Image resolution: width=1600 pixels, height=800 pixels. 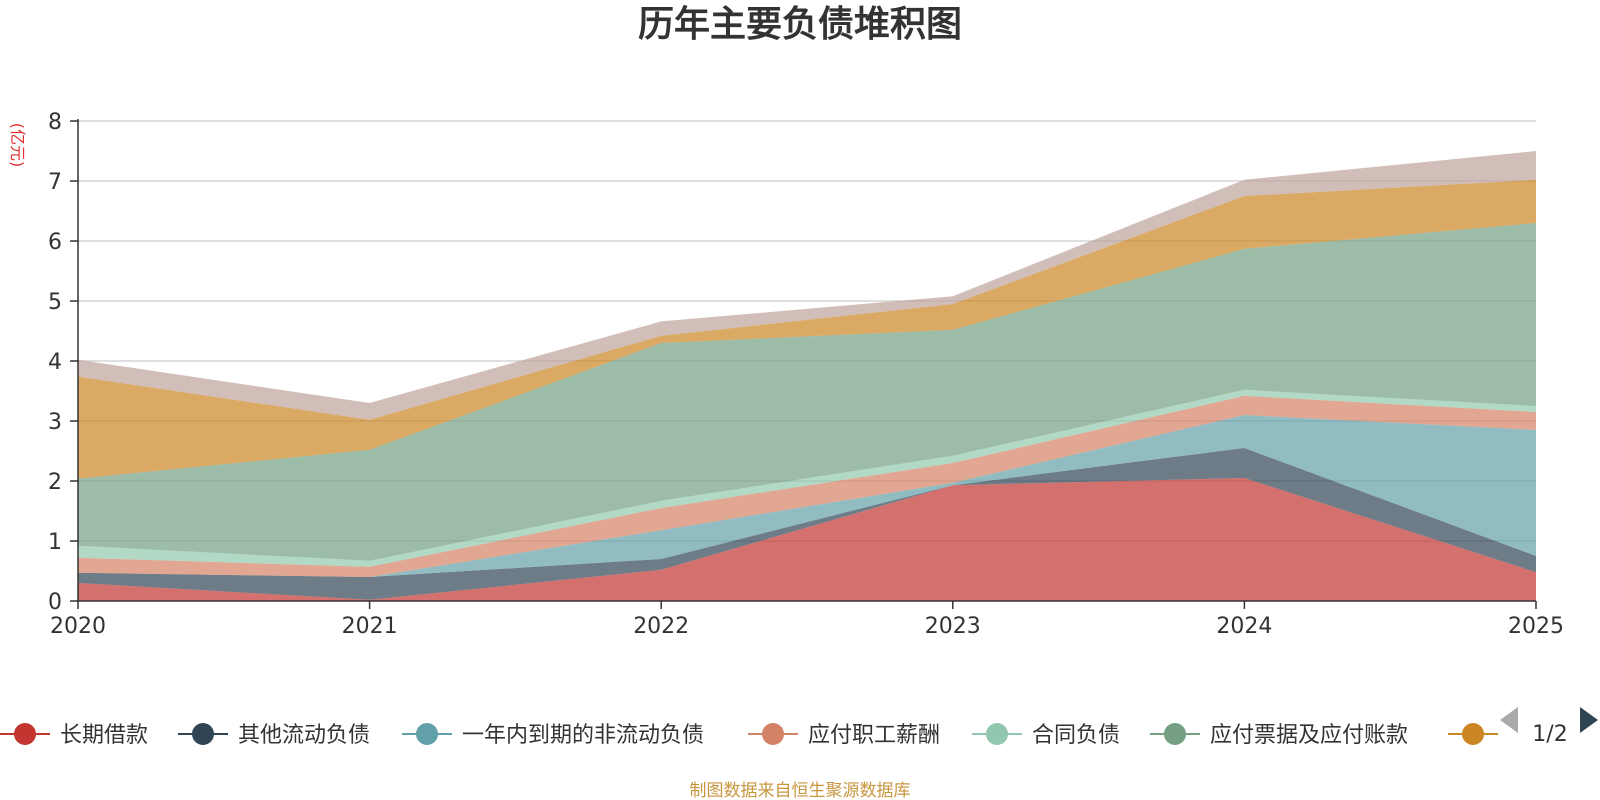 What do you see at coordinates (55, 122) in the screenshot?
I see `y-tick-label: 8` at bounding box center [55, 122].